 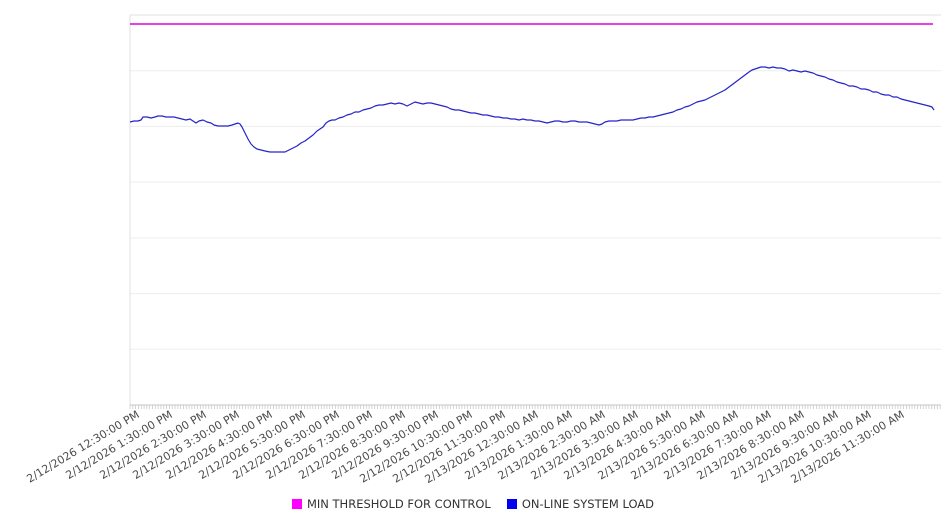 I want to click on legend-item-system-load: ON-LINE SYSTEM LOAD, so click(x=580, y=504).